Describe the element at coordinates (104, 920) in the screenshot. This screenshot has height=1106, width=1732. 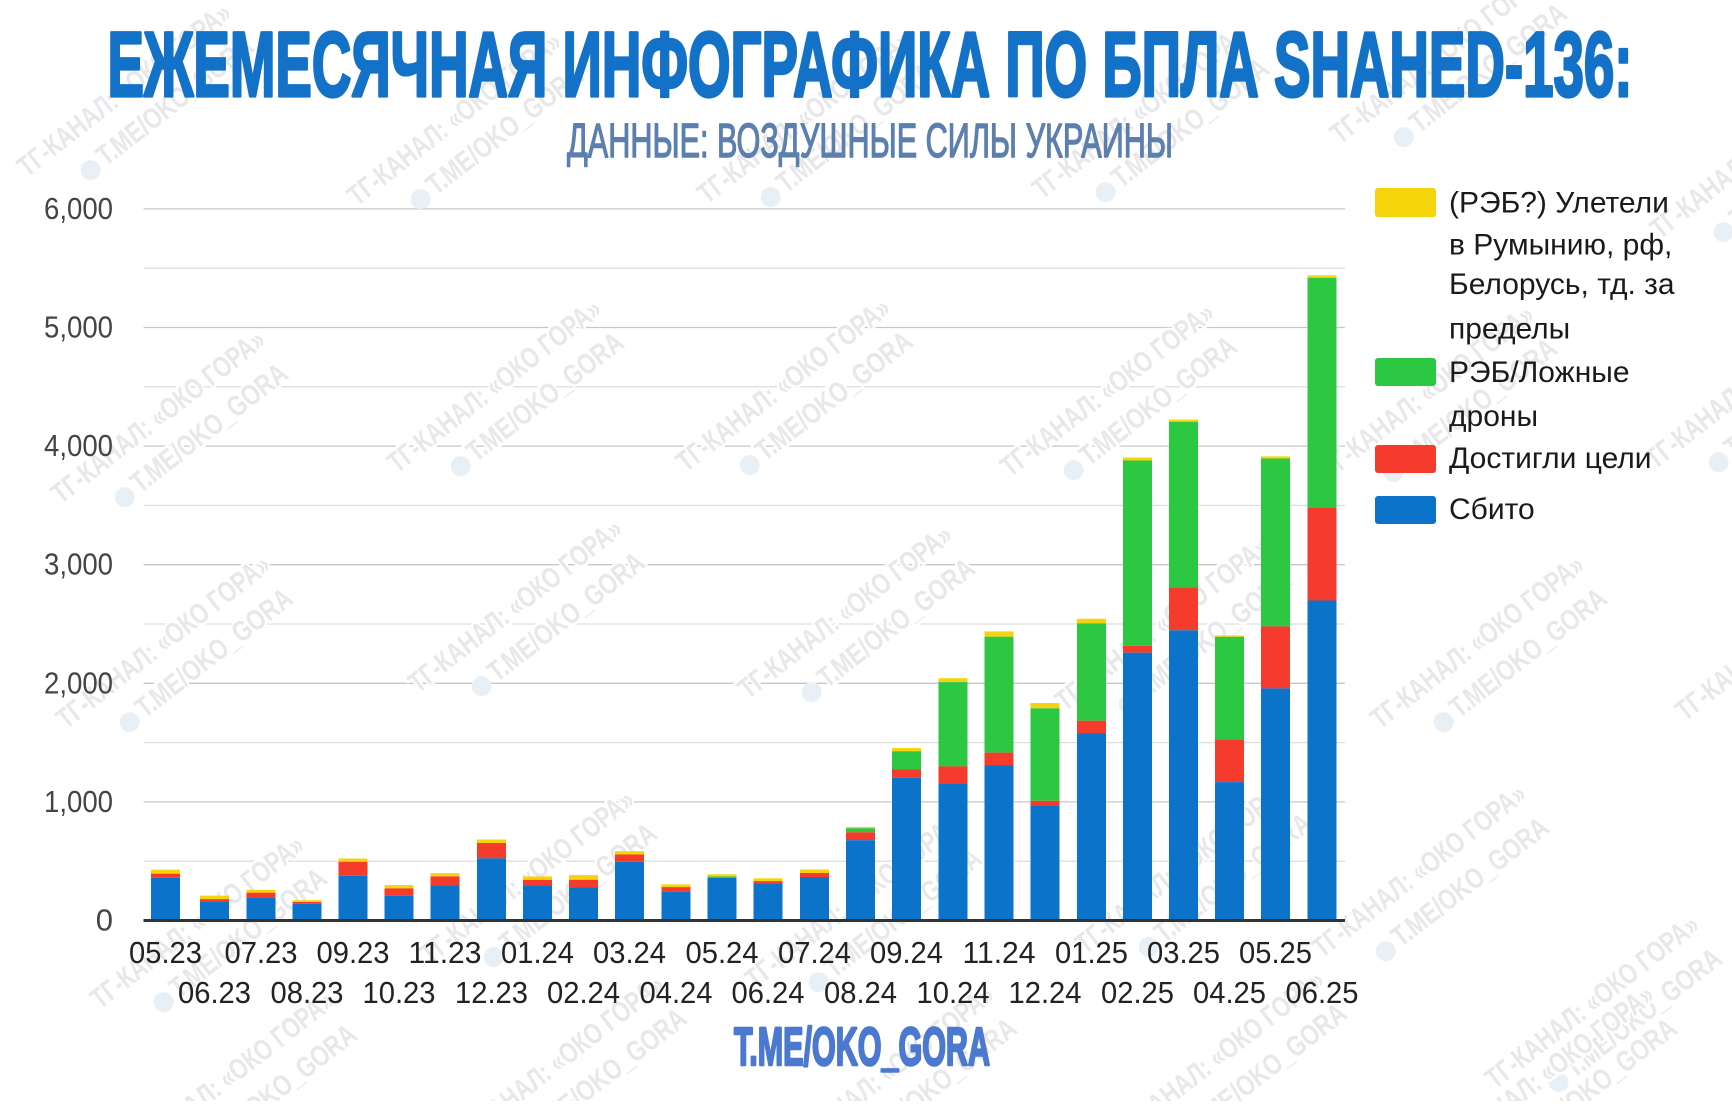
I see `svg-text: 0` at that location.